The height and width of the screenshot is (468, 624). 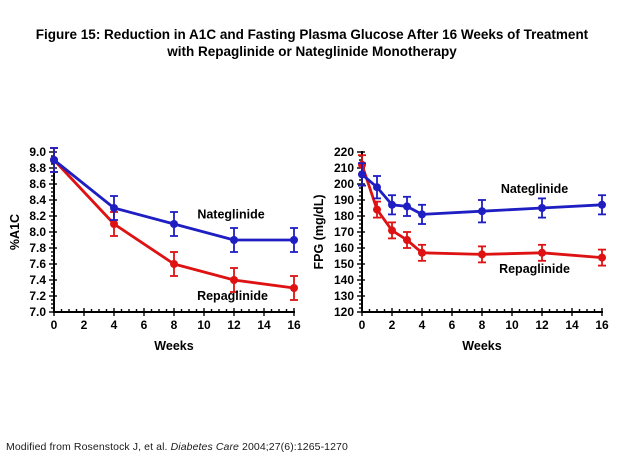 I want to click on svg-text: 130, so click(x=344, y=296).